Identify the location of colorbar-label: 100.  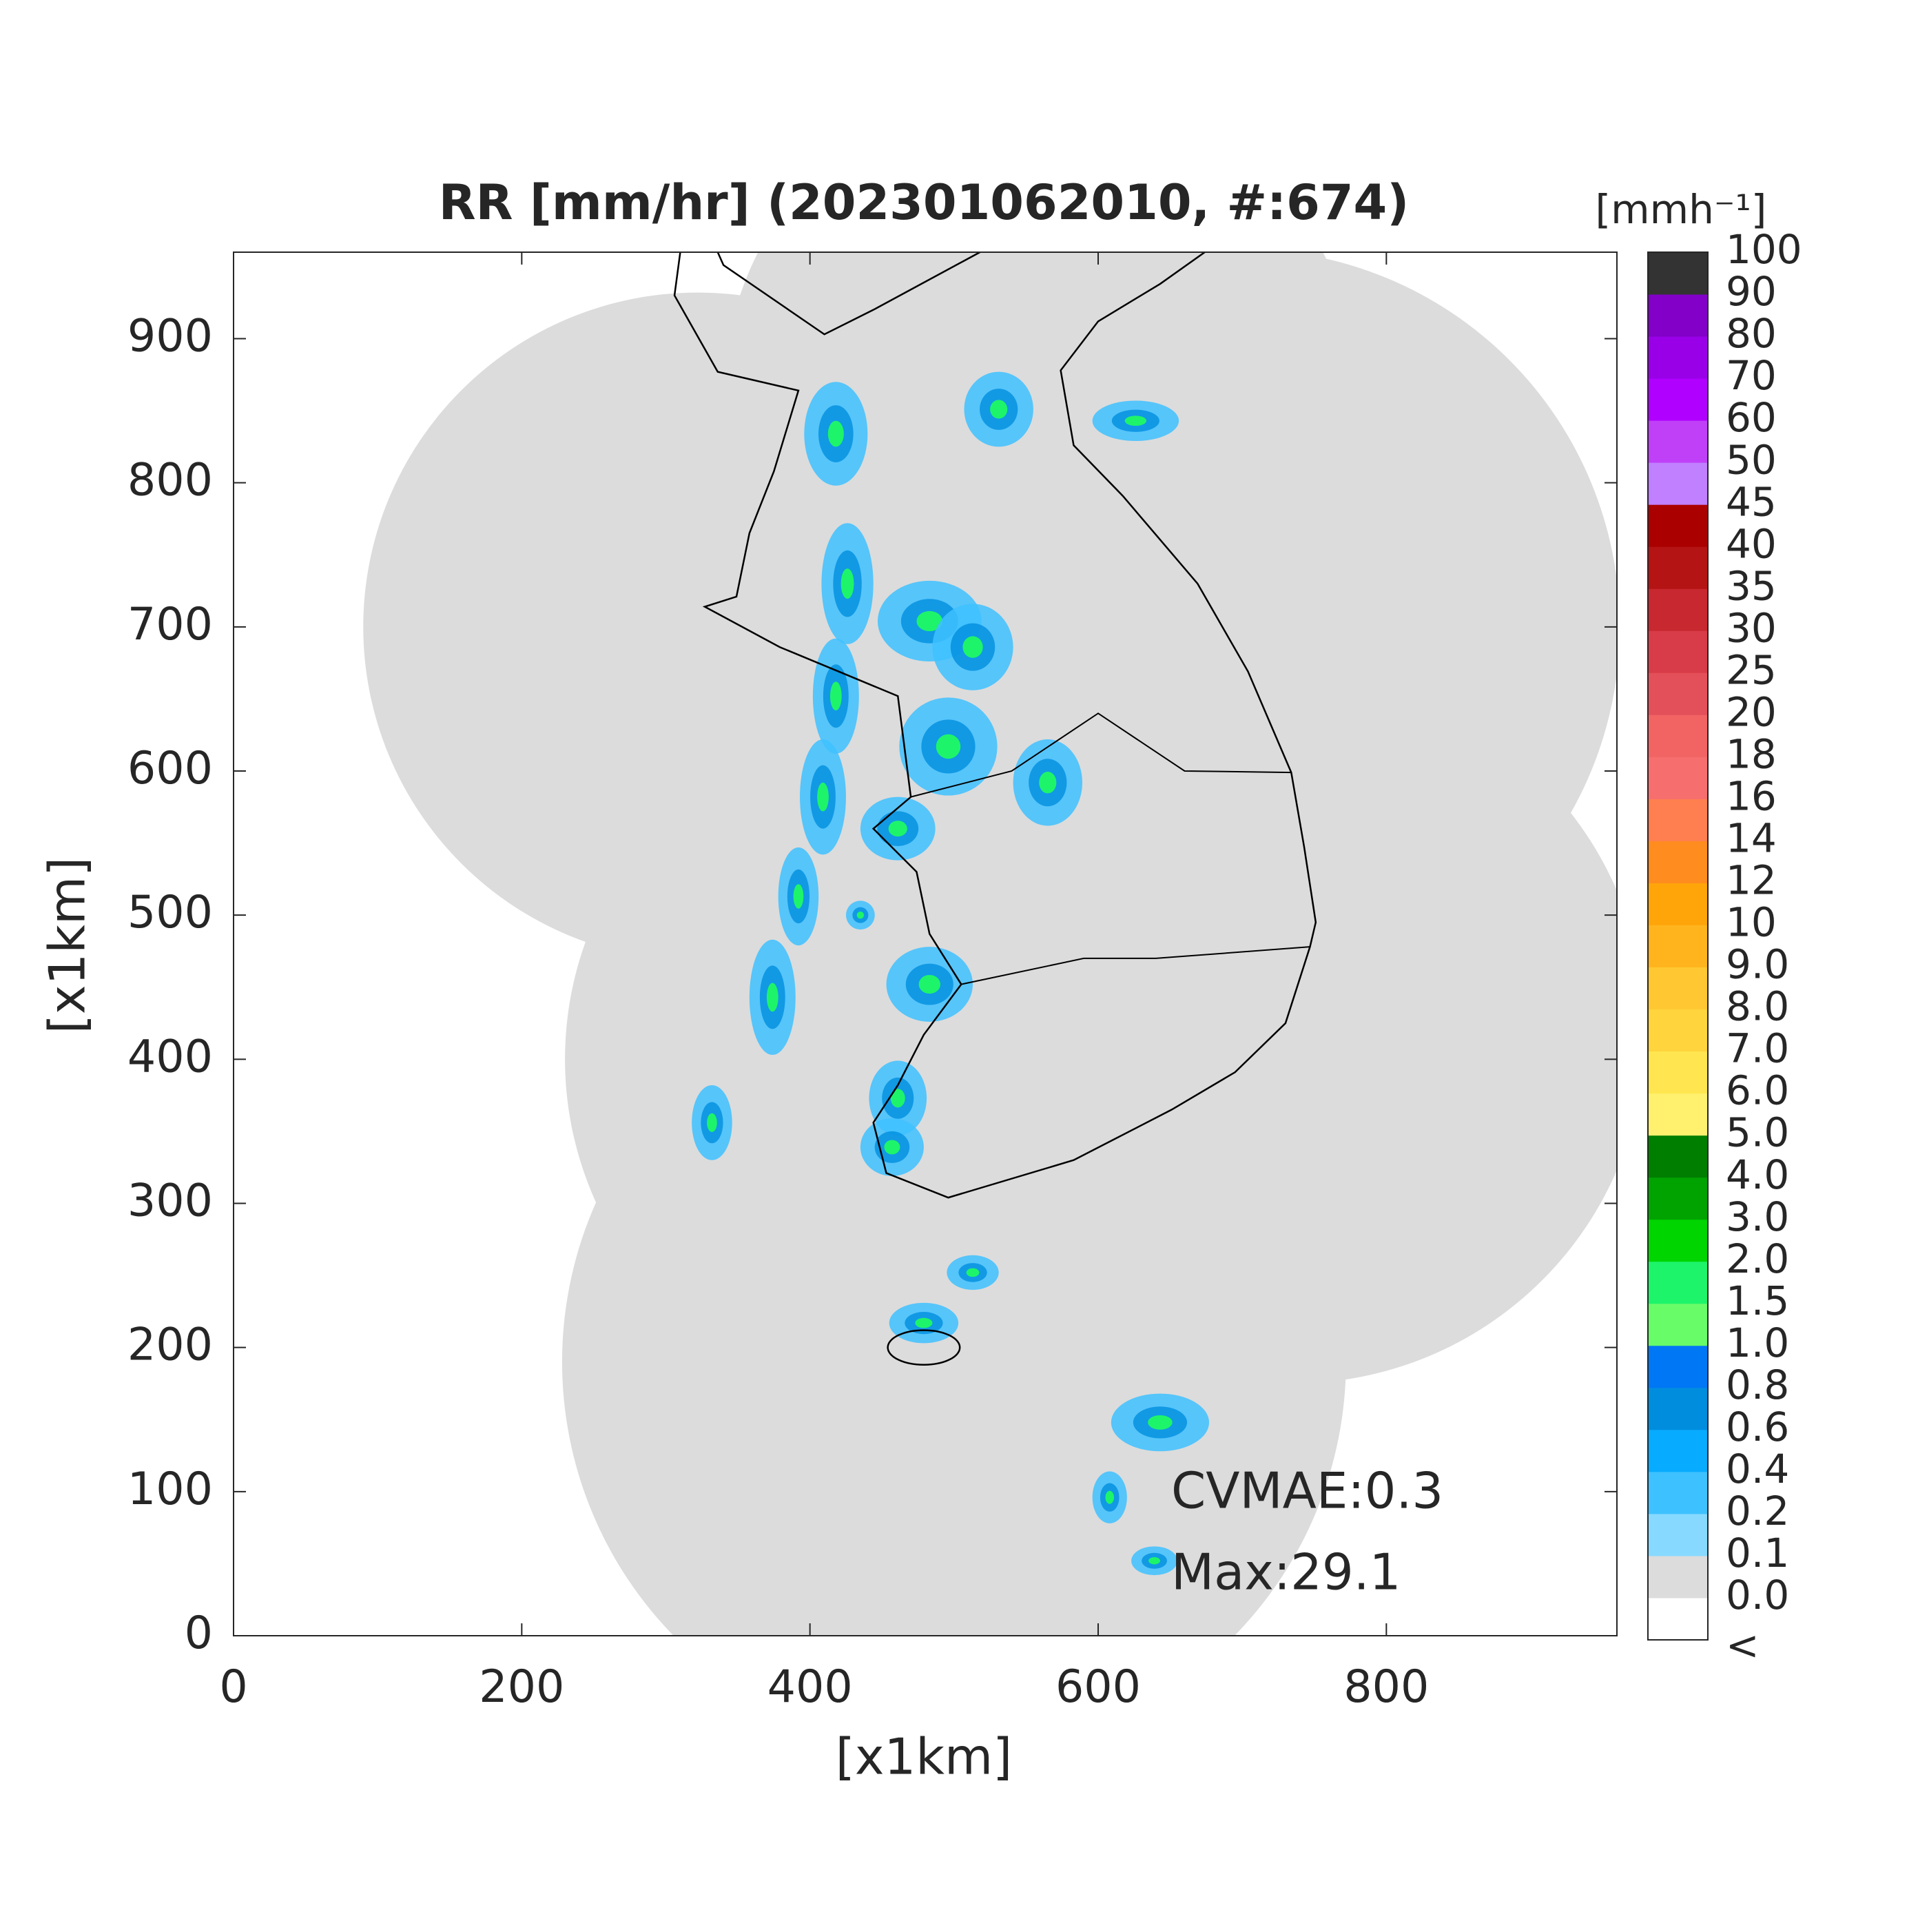
(1764, 249).